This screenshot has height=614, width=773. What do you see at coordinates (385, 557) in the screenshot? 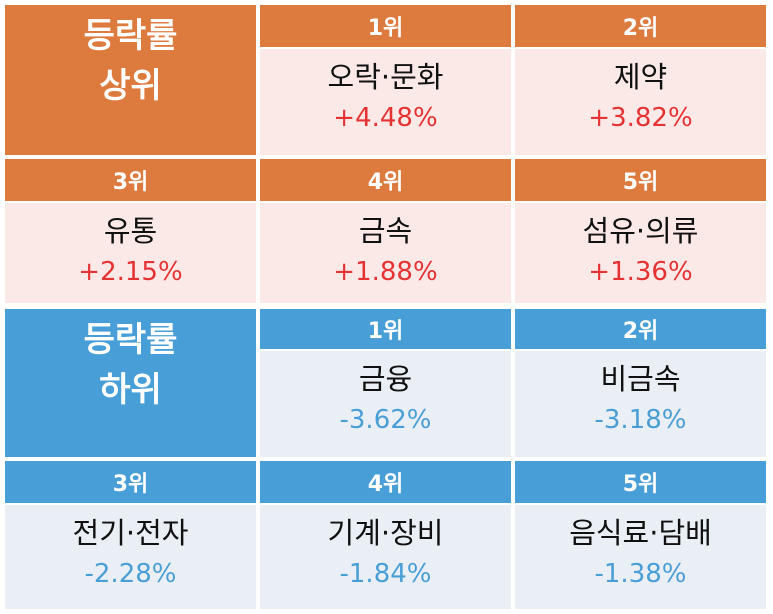
I see `bottom-rank4-cell: 기계·장비 -1.84%` at bounding box center [385, 557].